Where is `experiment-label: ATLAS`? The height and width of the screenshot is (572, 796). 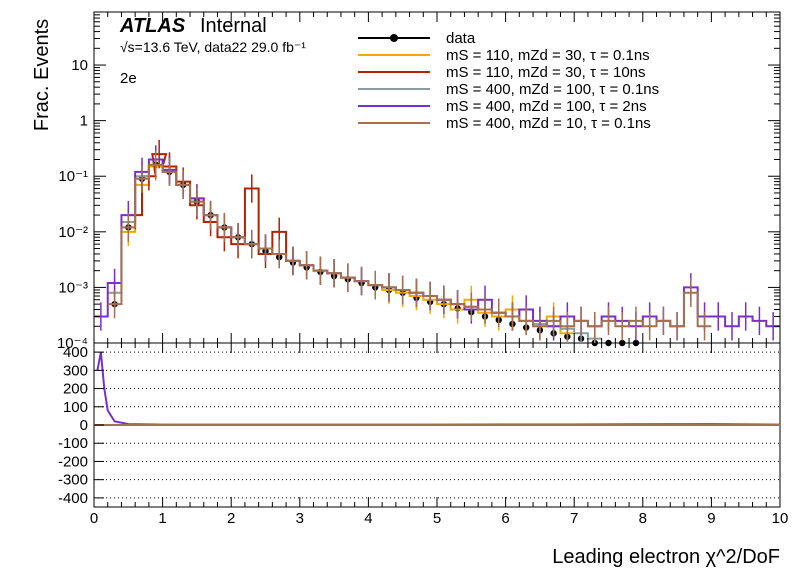
experiment-label: ATLAS is located at coordinates (152, 26).